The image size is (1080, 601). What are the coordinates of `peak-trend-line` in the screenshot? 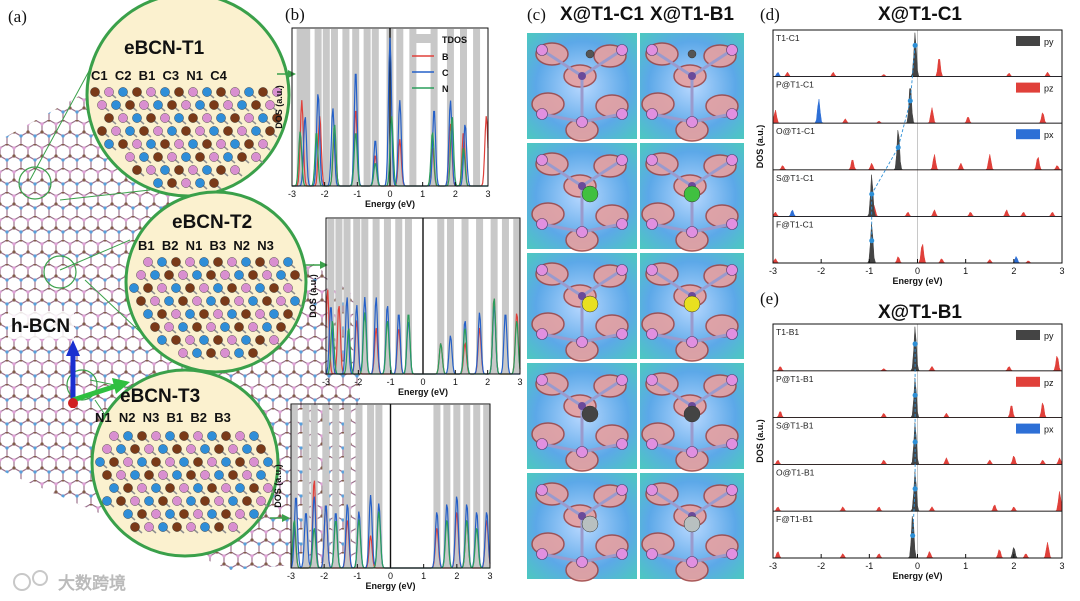 It's located at (893, 143).